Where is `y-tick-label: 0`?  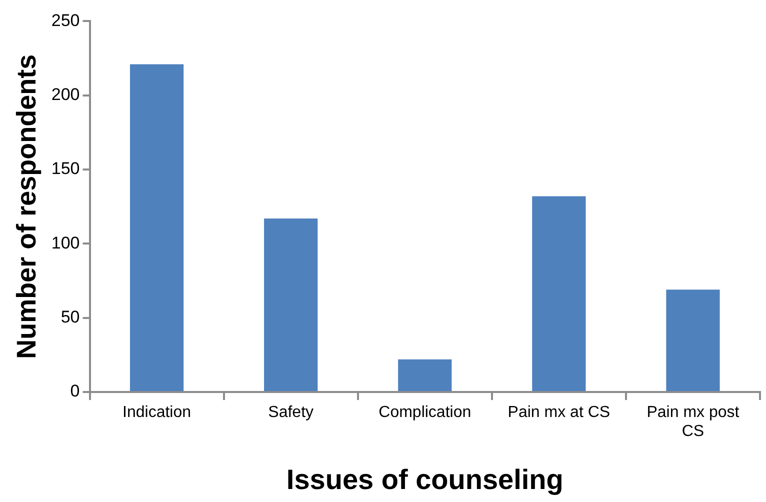
y-tick-label: 0 is located at coordinates (75, 391).